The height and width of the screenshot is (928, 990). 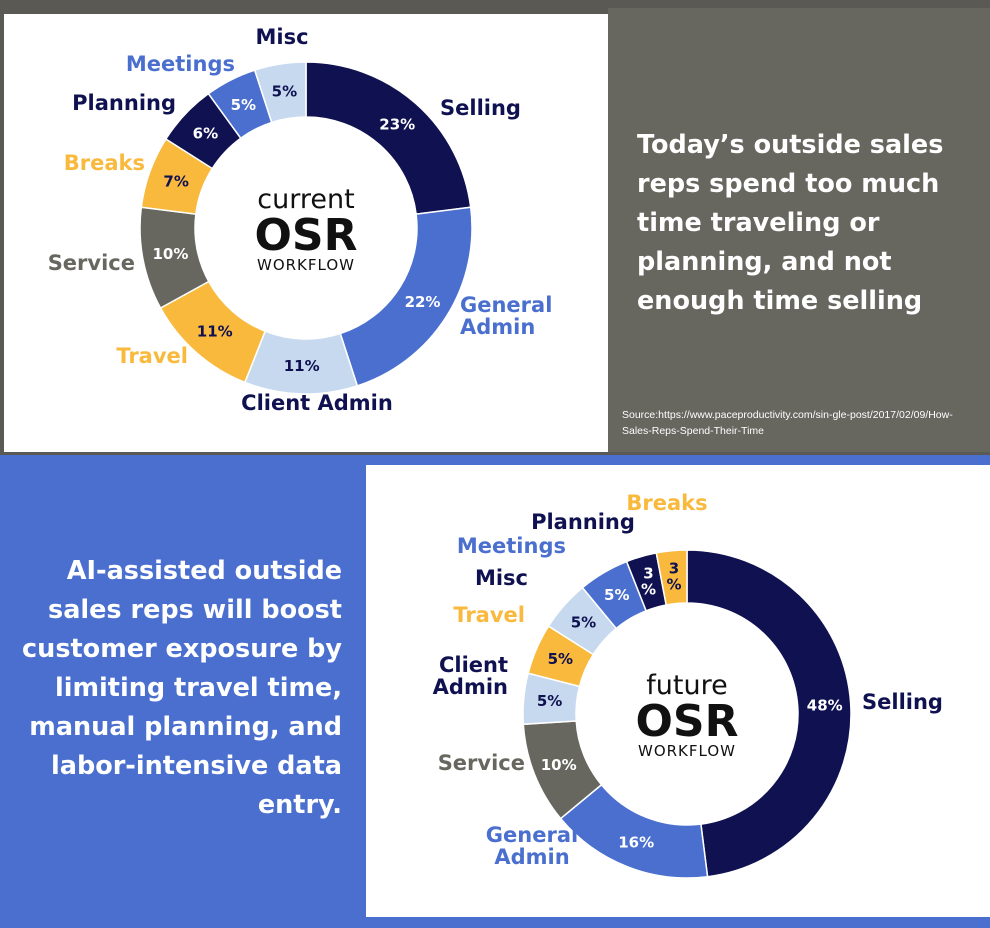 I want to click on value-label-planning: 6%, so click(x=205, y=134).